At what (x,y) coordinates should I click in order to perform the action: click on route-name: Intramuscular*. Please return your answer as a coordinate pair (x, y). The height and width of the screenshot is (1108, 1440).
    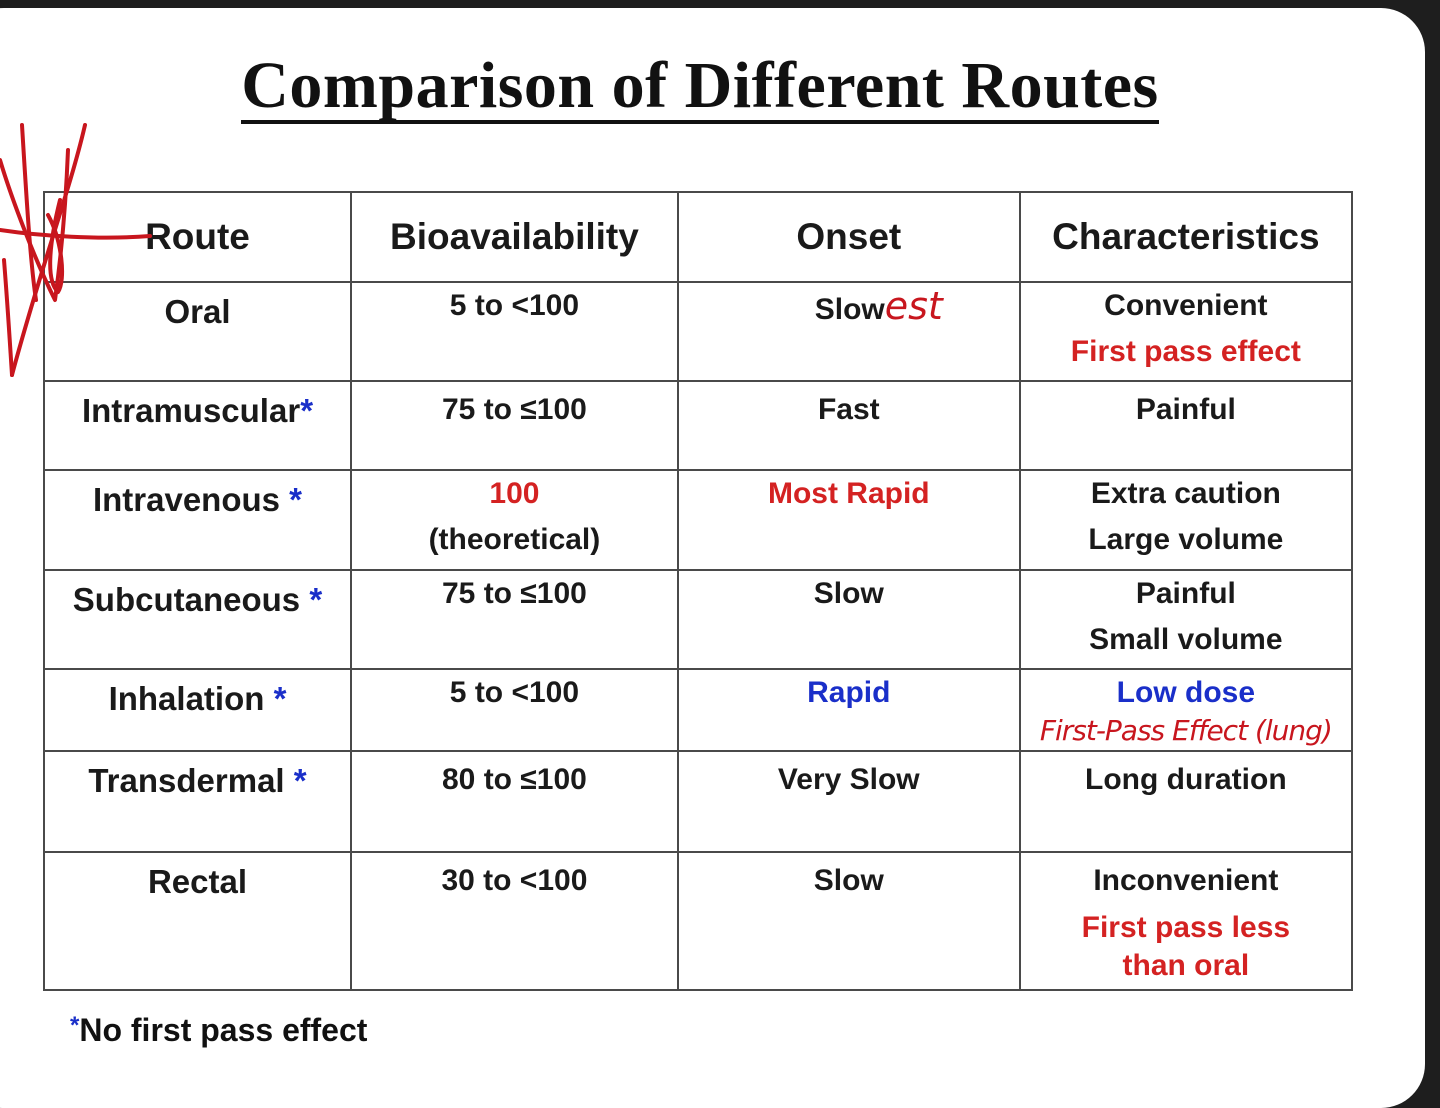
    Looking at the image, I should click on (197, 410).